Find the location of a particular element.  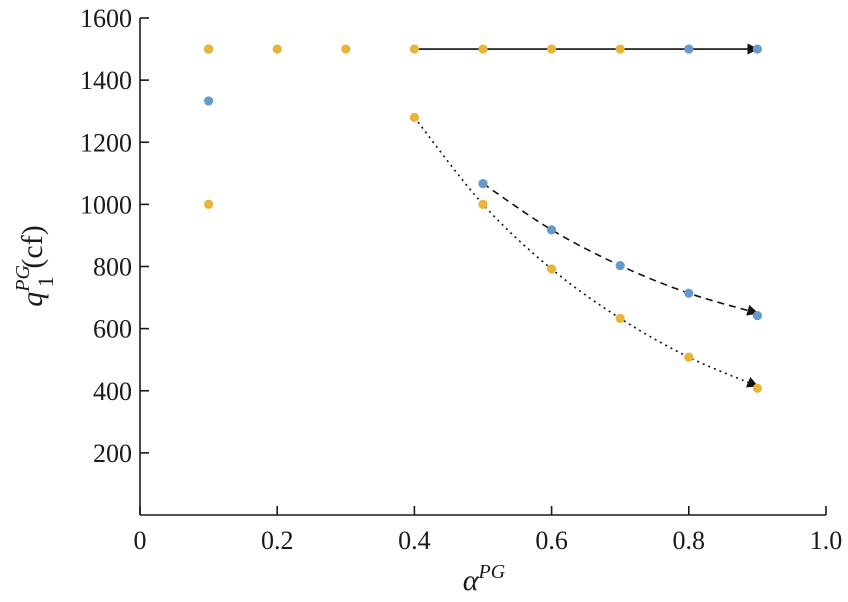

y-tick-label: 800 is located at coordinates (112, 267).